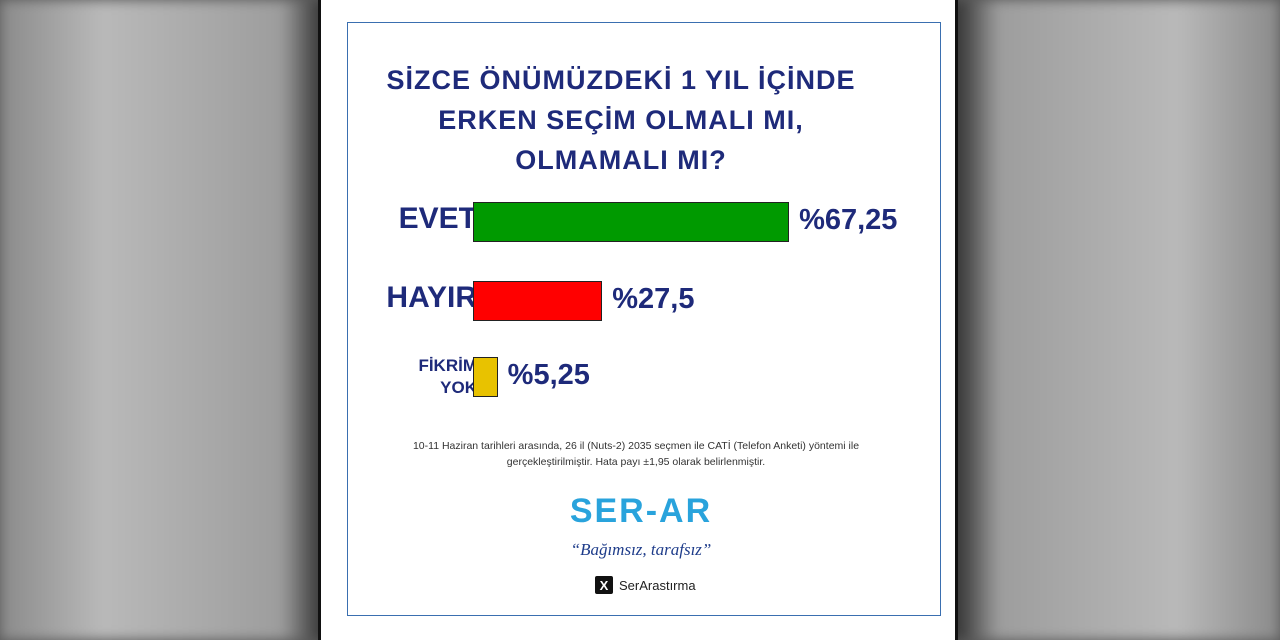 The image size is (1280, 640). What do you see at coordinates (641, 511) in the screenshot?
I see `logo: SER-AR` at bounding box center [641, 511].